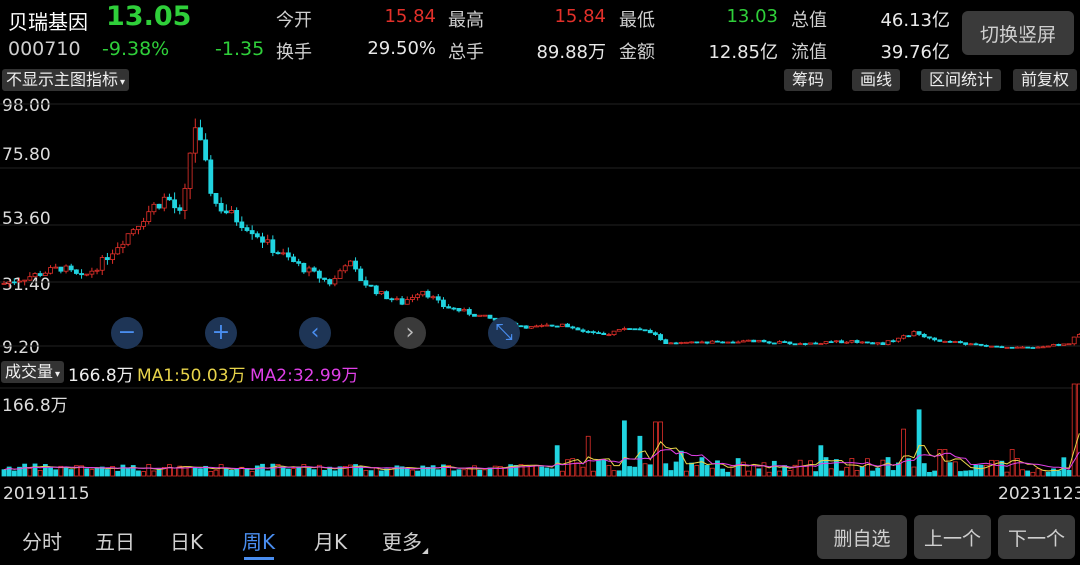 The width and height of the screenshot is (1080, 565). What do you see at coordinates (240, 49) in the screenshot?
I see `change-amount: -1.35` at bounding box center [240, 49].